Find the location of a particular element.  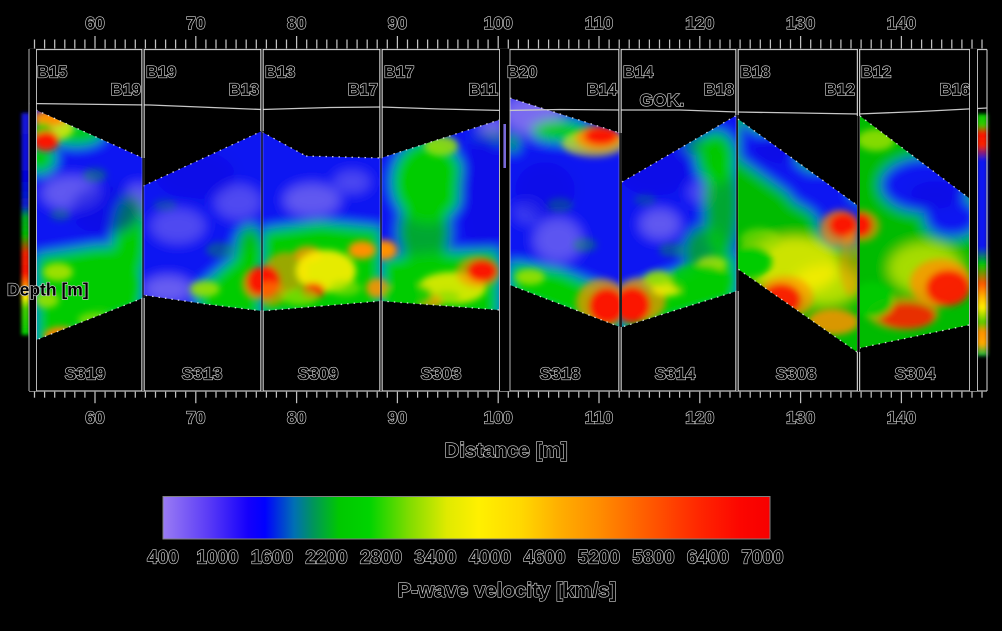

svg-text: S314 is located at coordinates (675, 374).